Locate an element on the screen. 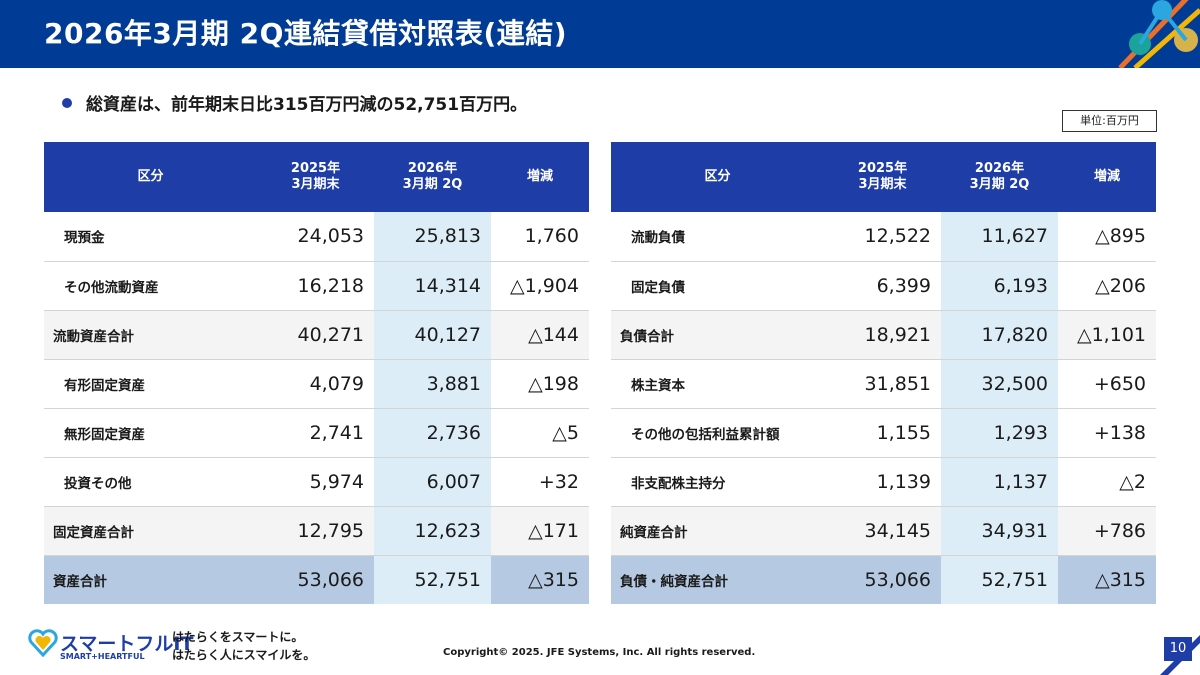  change-value: △1,101 is located at coordinates (1107, 335).